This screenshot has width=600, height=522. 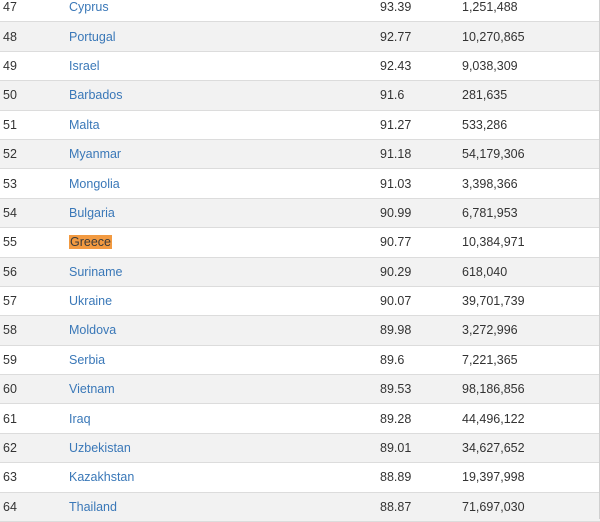 What do you see at coordinates (10, 418) in the screenshot?
I see `rank-cell: 61` at bounding box center [10, 418].